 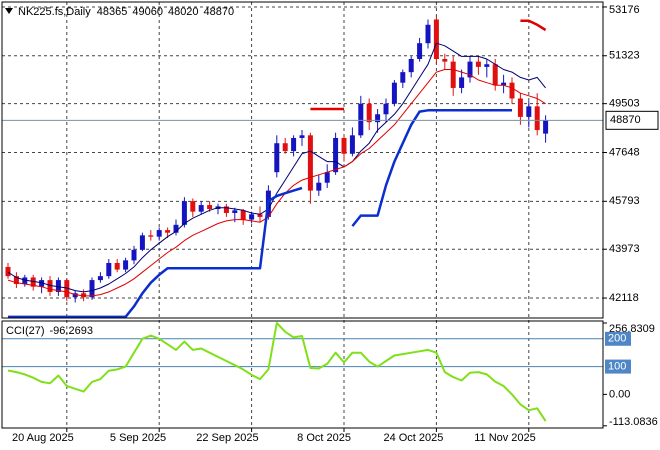 I want to click on price-label-box, so click(x=632, y=120).